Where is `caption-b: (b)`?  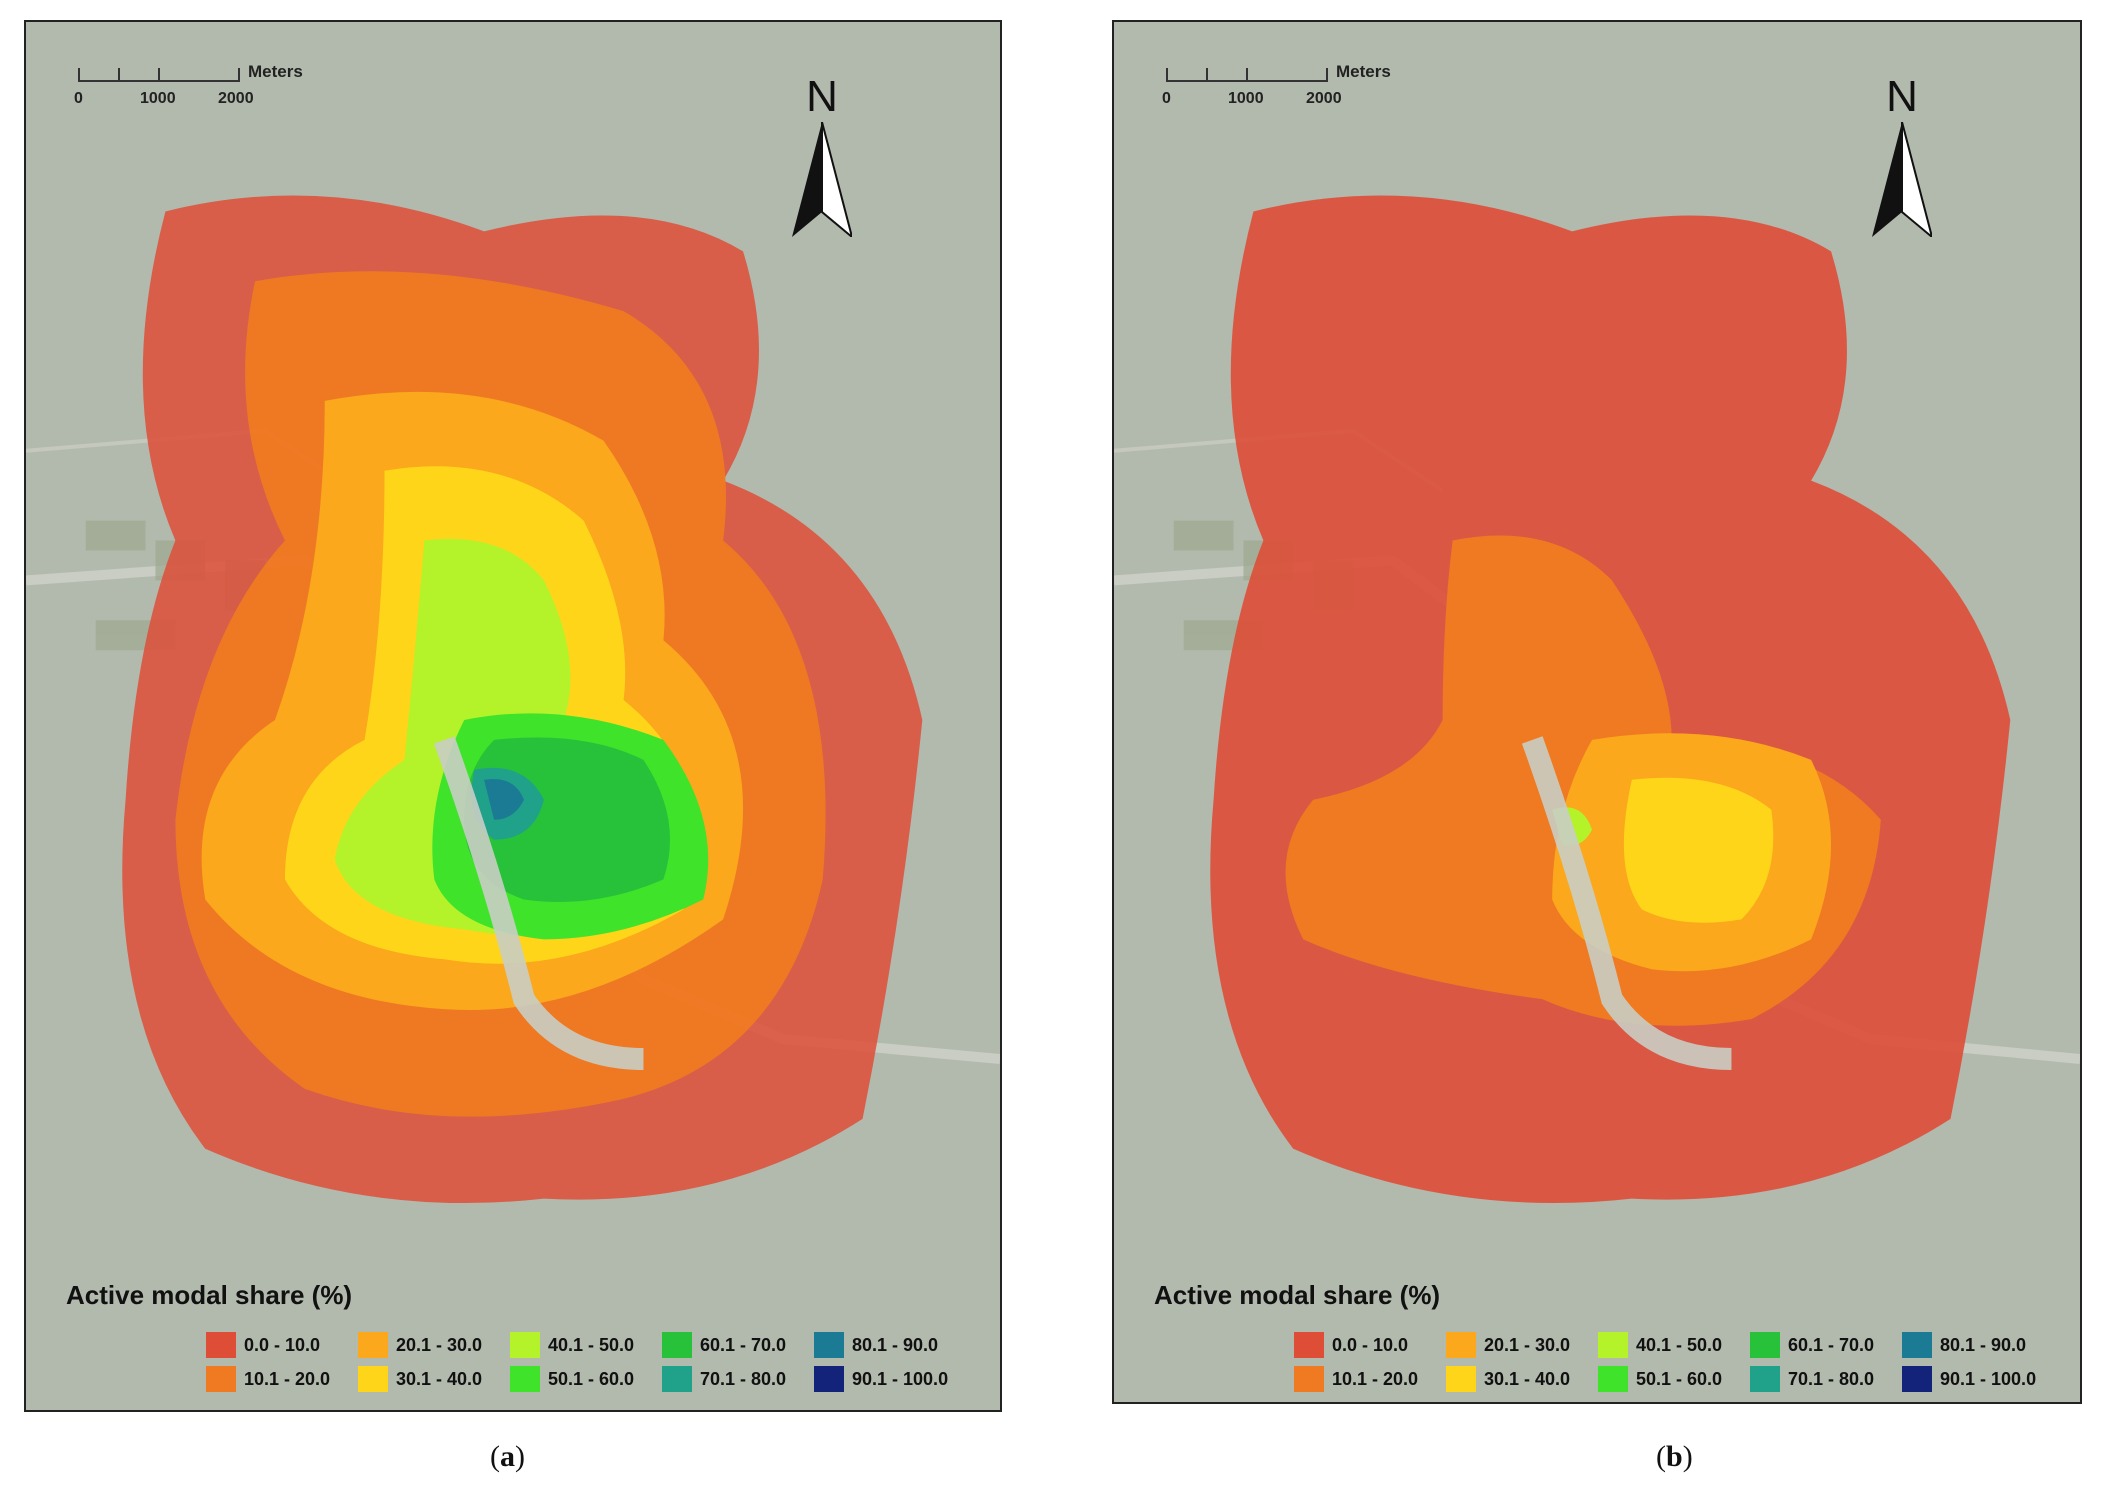
caption-b: (b) is located at coordinates (1674, 1457).